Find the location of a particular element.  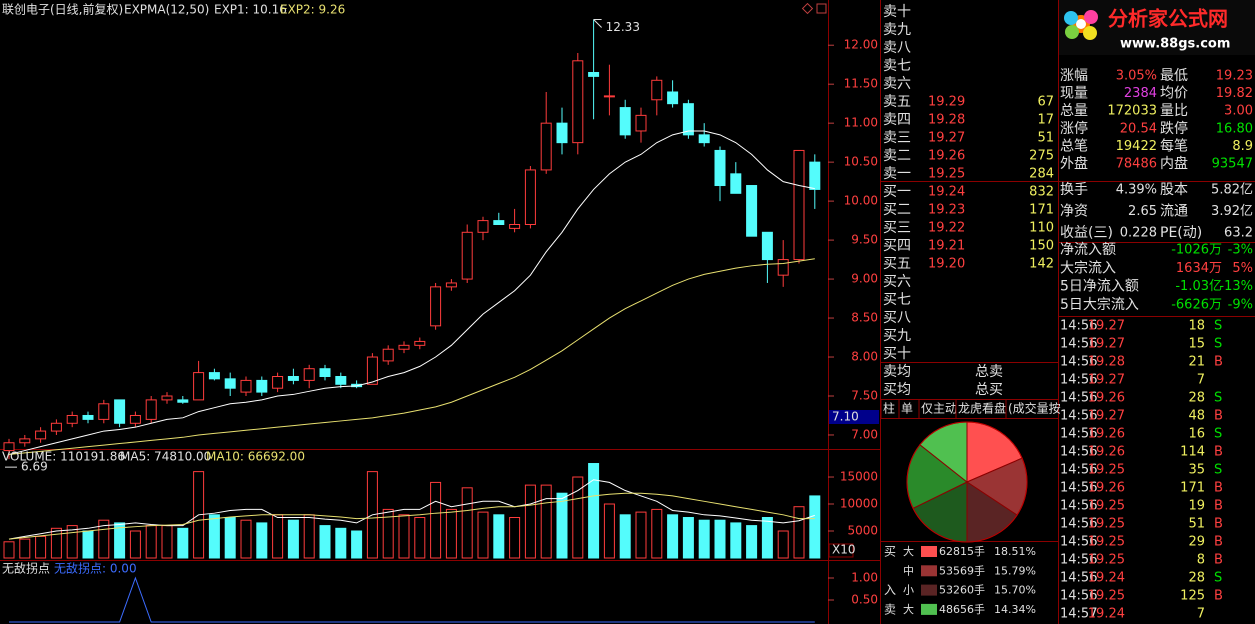

tab: 仅主动 is located at coordinates (939, 409).